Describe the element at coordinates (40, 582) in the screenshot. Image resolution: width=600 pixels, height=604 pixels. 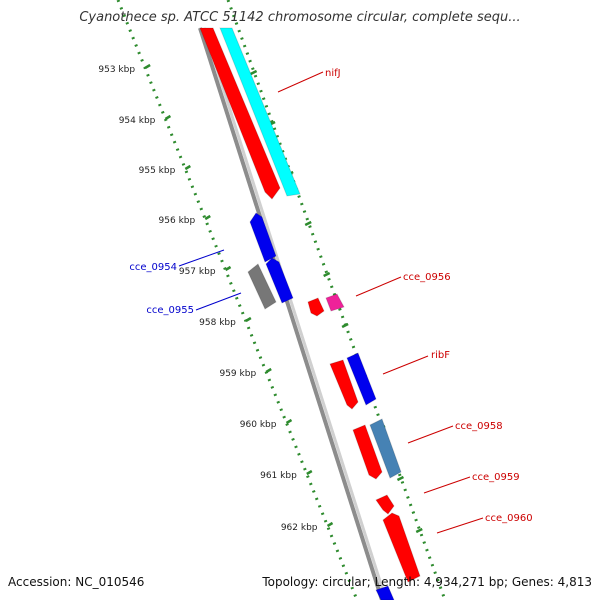
I see `accession-label: Accession:` at that location.